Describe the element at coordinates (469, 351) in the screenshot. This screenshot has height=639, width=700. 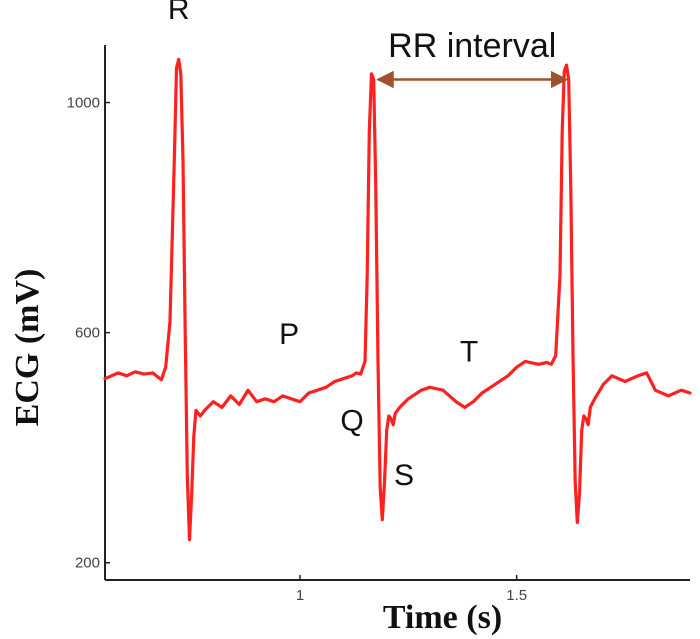
I see `wave-label-t: T` at that location.